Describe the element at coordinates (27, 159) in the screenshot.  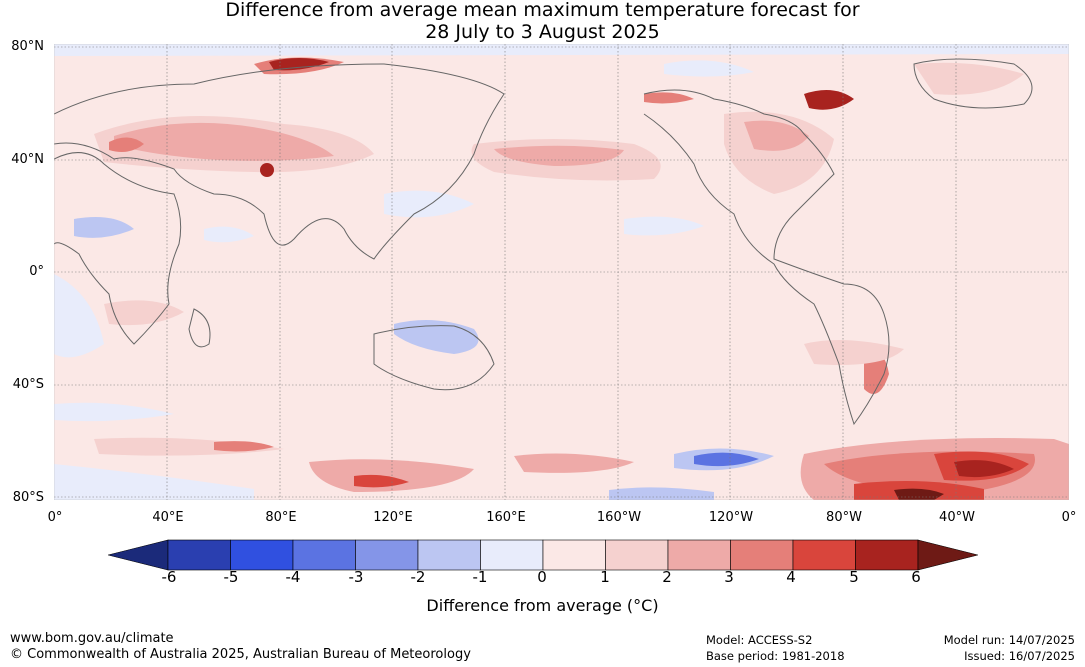
I see `lat-label-40n: 40°N` at that location.